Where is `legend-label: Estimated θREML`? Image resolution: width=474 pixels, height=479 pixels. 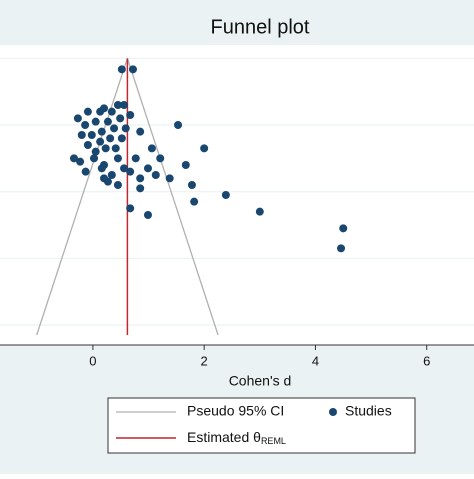
legend-label: Estimated θREML is located at coordinates (236, 438).